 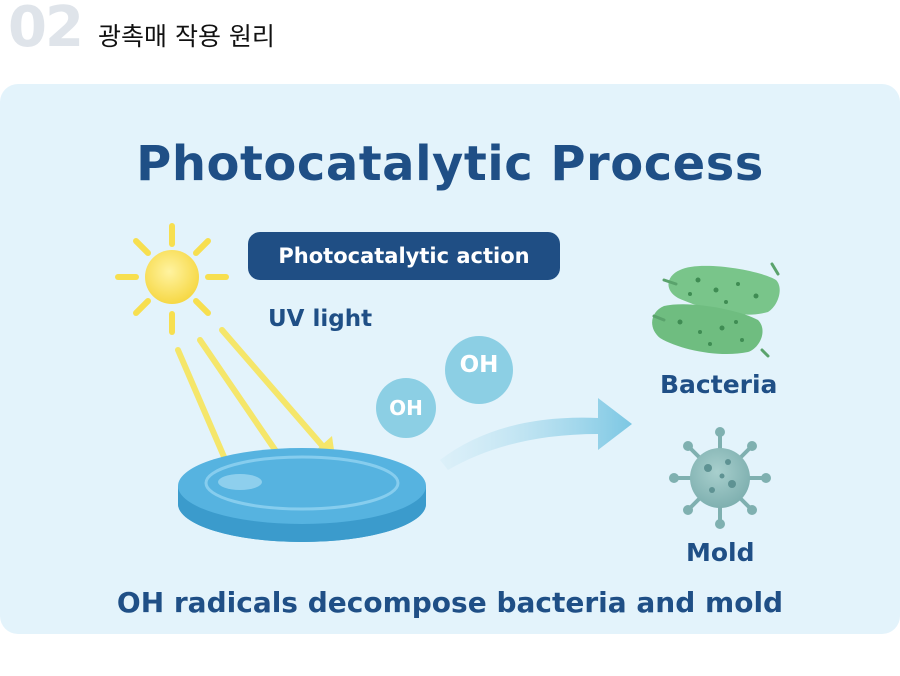 I want to click on flow-arrow-icon, so click(x=536, y=434).